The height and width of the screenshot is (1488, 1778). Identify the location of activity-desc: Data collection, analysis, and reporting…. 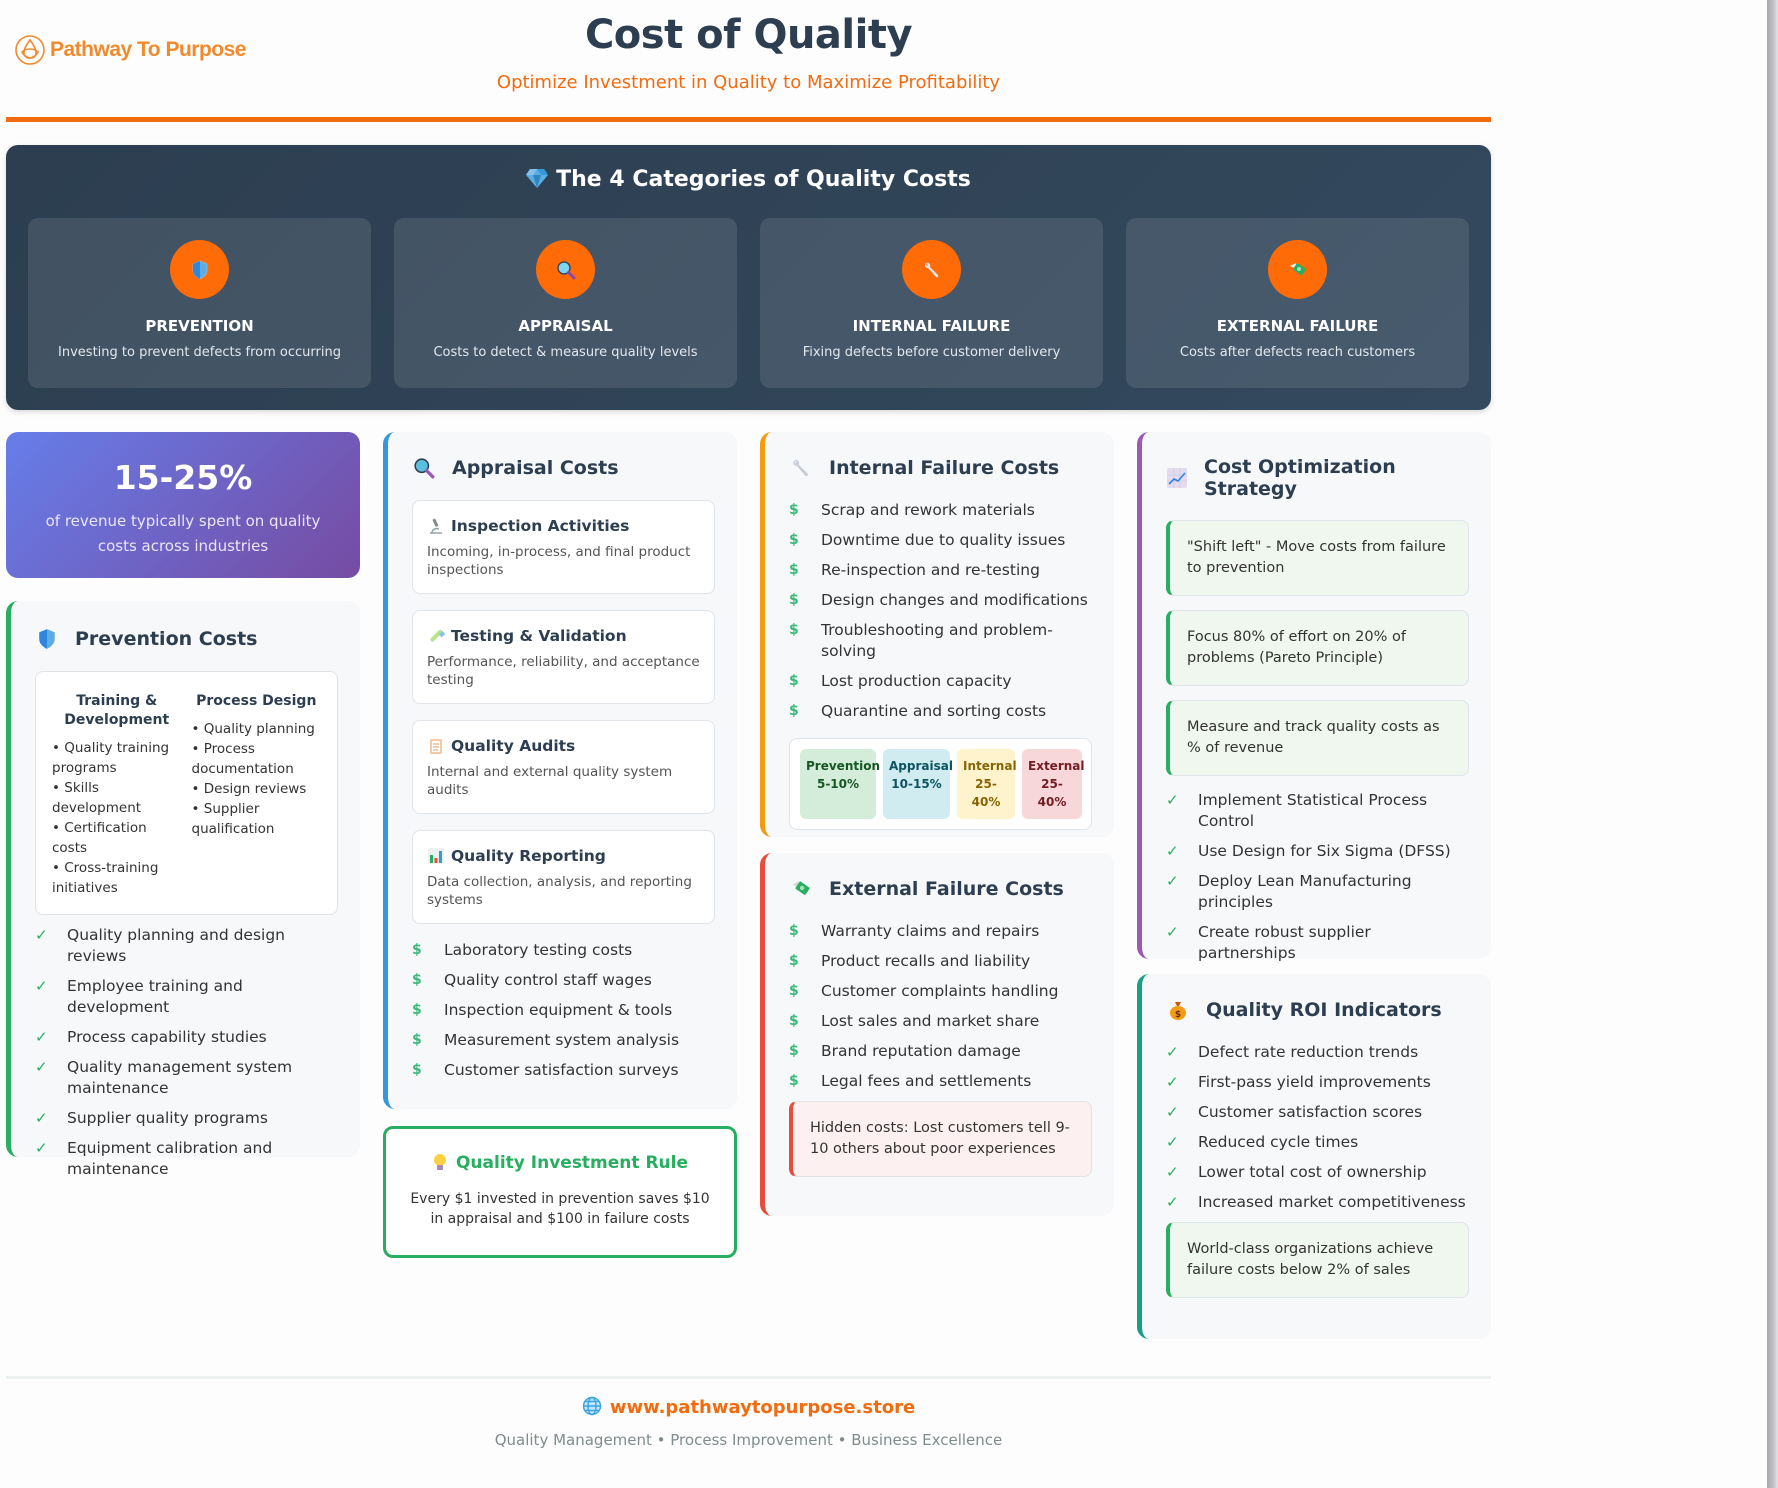
(559, 891).